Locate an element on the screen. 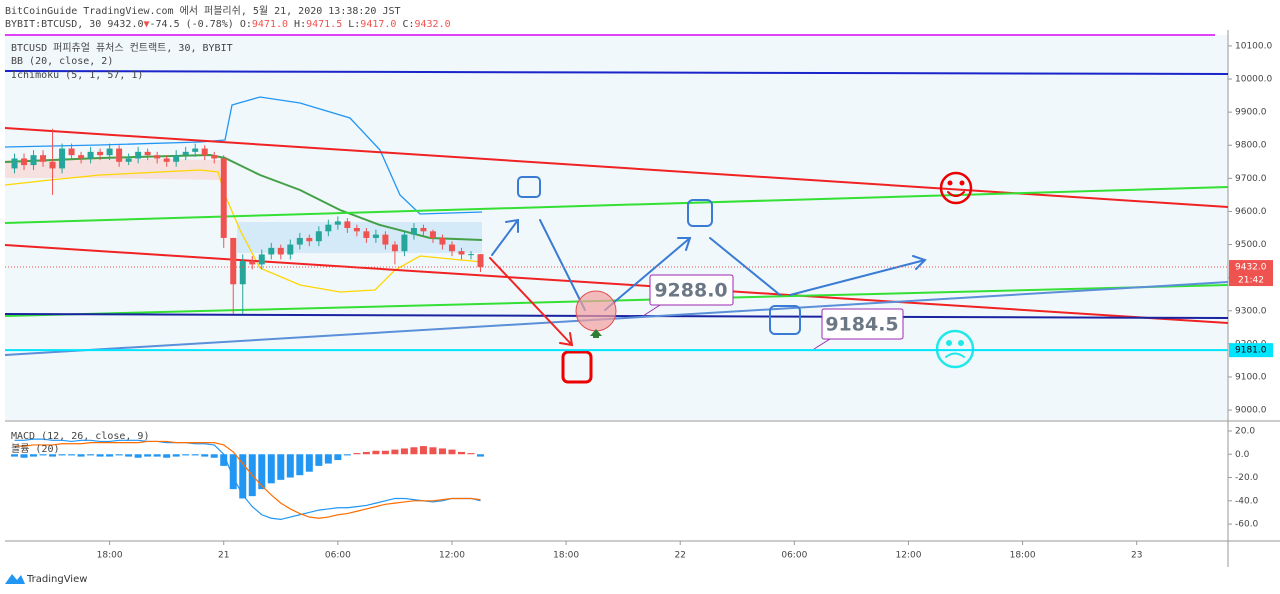  y-tick-label: 9800.0 is located at coordinates (1251, 146).